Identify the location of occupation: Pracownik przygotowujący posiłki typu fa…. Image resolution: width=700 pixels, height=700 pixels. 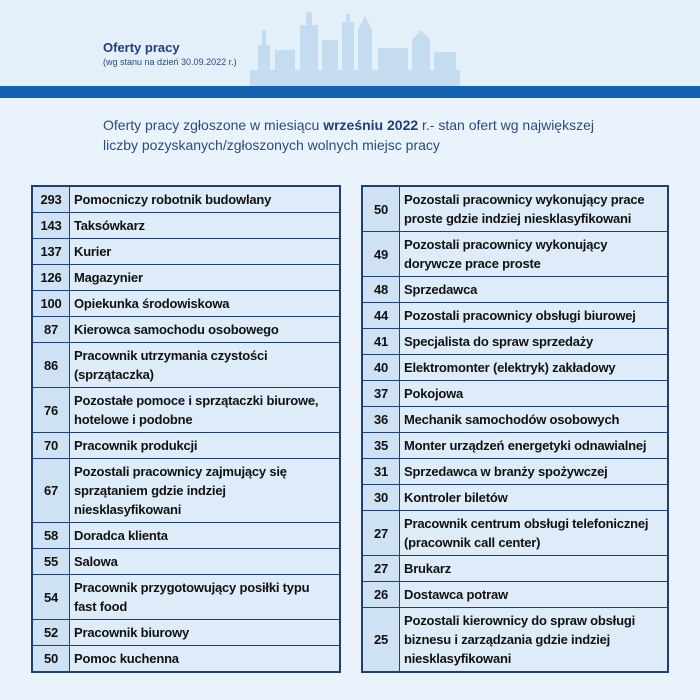
(205, 597).